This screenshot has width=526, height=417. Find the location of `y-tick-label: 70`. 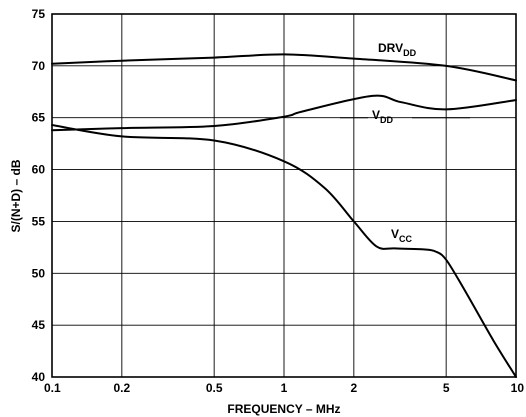

y-tick-label: 70 is located at coordinates (39, 66).